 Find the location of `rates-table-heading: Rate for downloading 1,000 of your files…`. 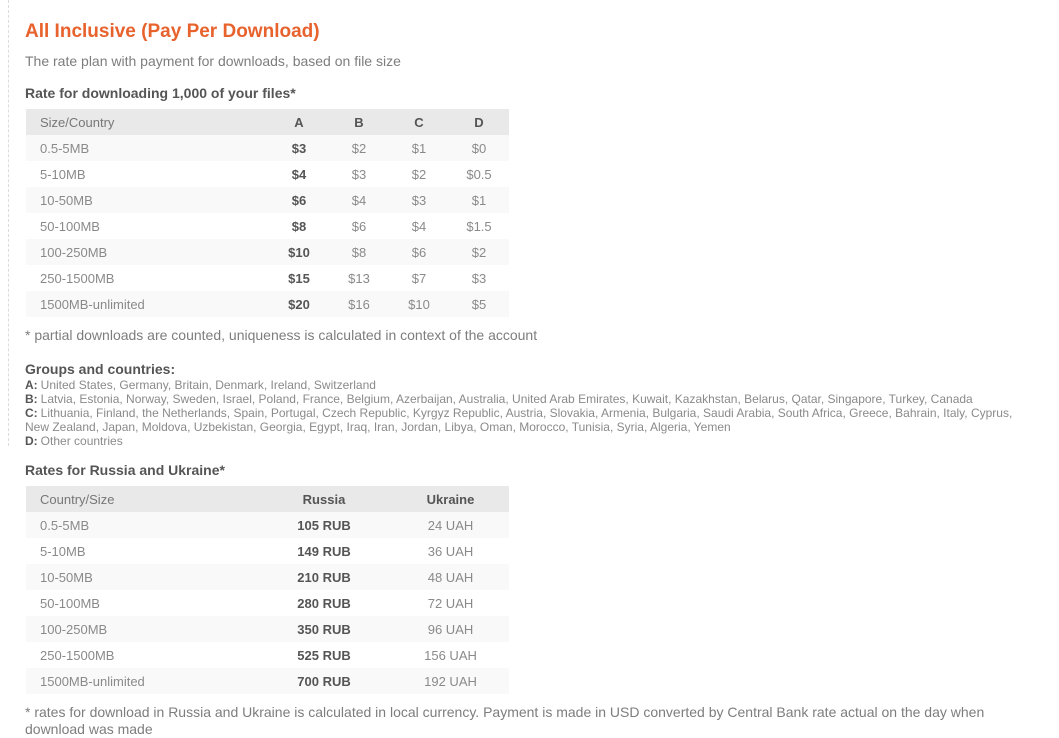

rates-table-heading: Rate for downloading 1,000 of your files… is located at coordinates (160, 93).